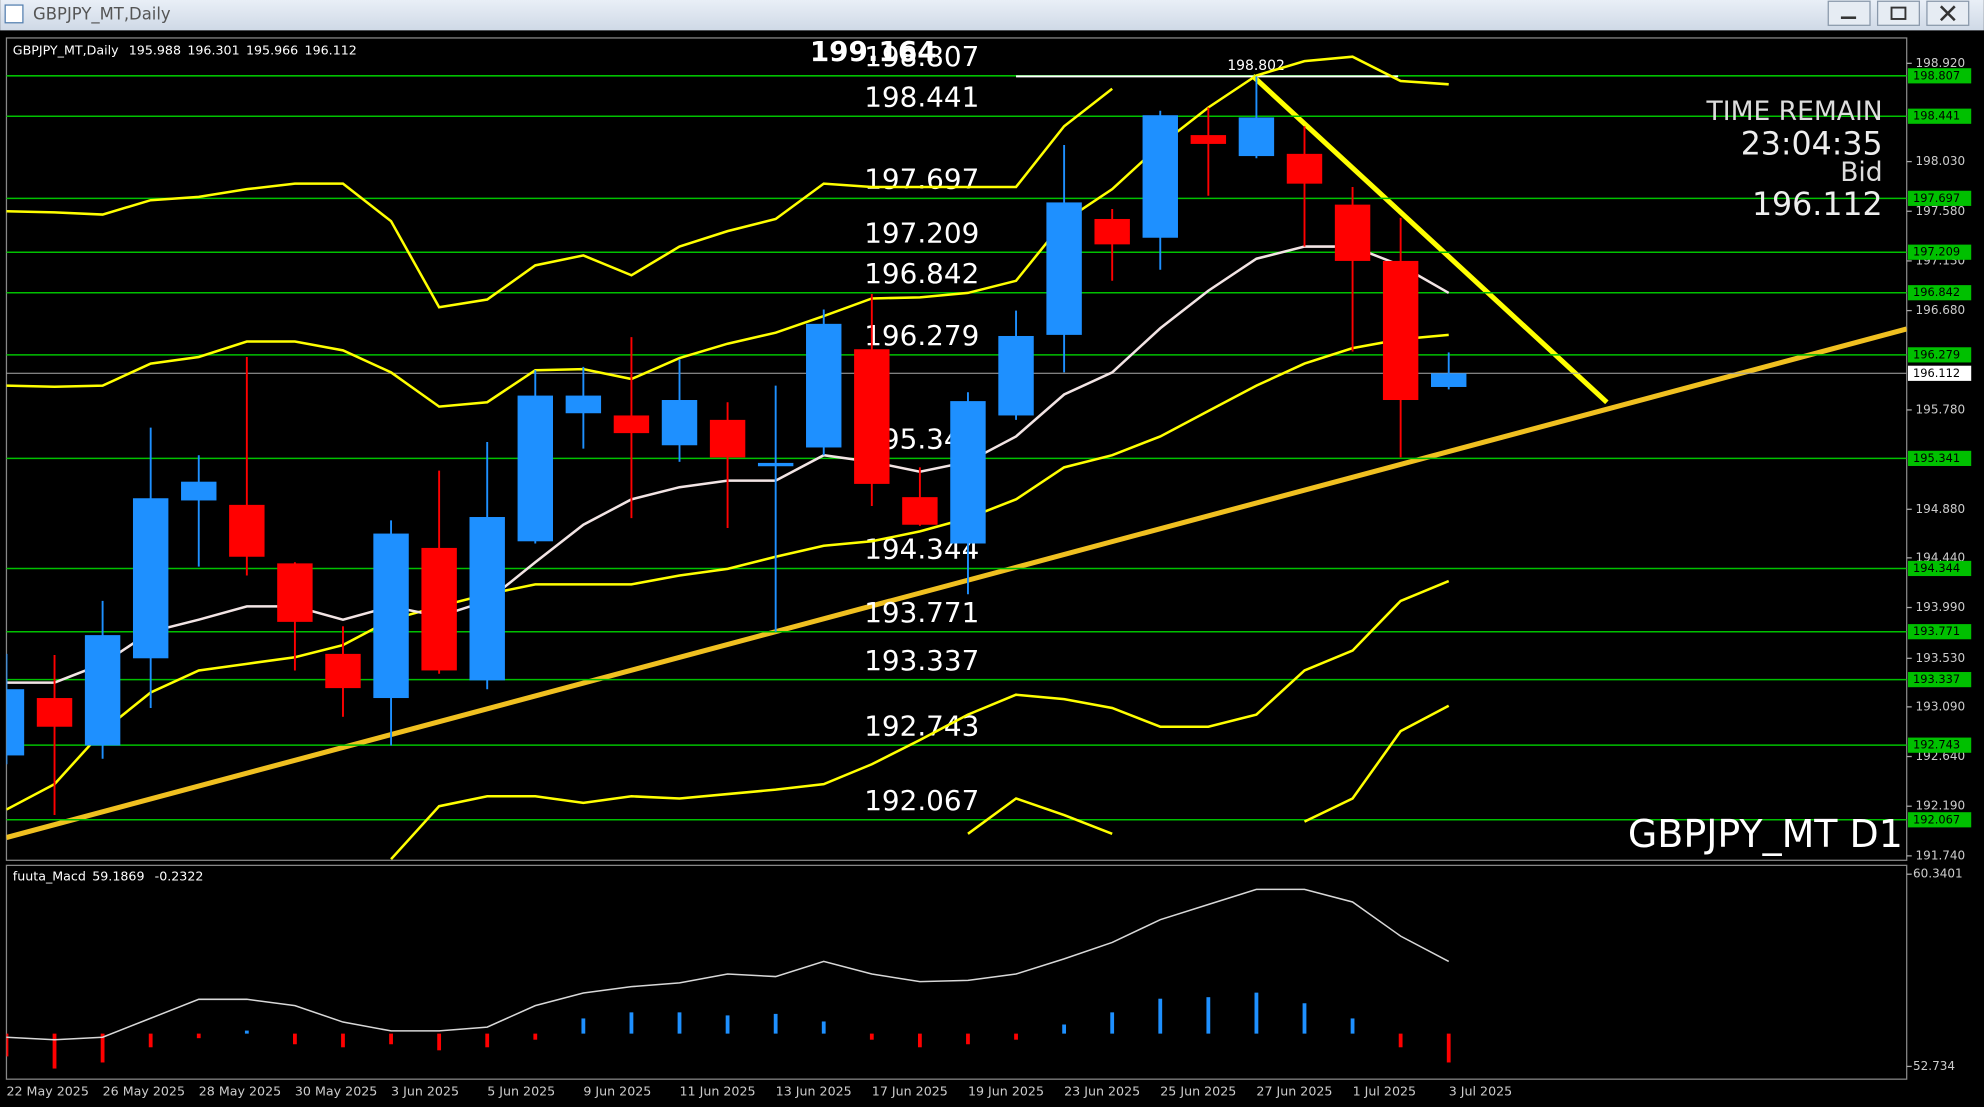 The height and width of the screenshot is (1107, 1984). I want to click on restore-button, so click(1898, 13).